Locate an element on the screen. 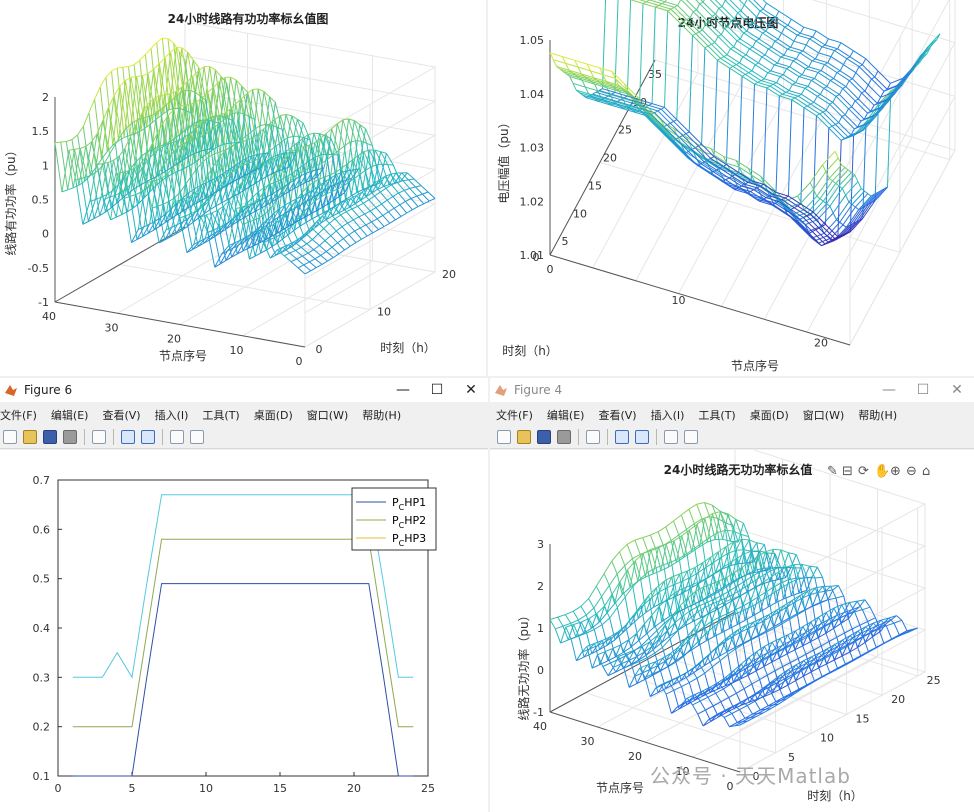 Image resolution: width=974 pixels, height=812 pixels. zoom-out-icon: ⊖ is located at coordinates (911, 471).